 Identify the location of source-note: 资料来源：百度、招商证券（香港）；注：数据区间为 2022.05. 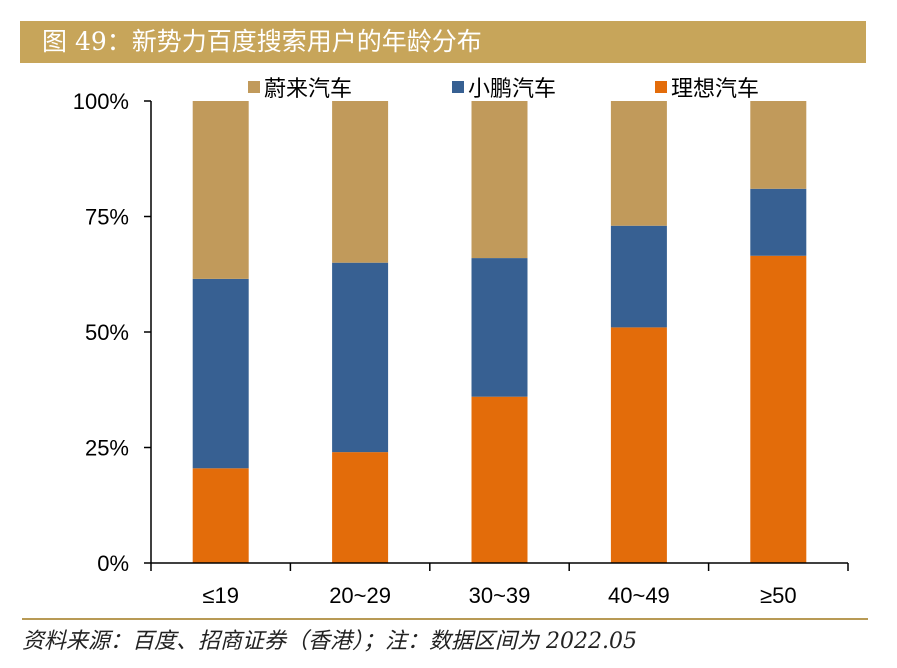
(445, 636).